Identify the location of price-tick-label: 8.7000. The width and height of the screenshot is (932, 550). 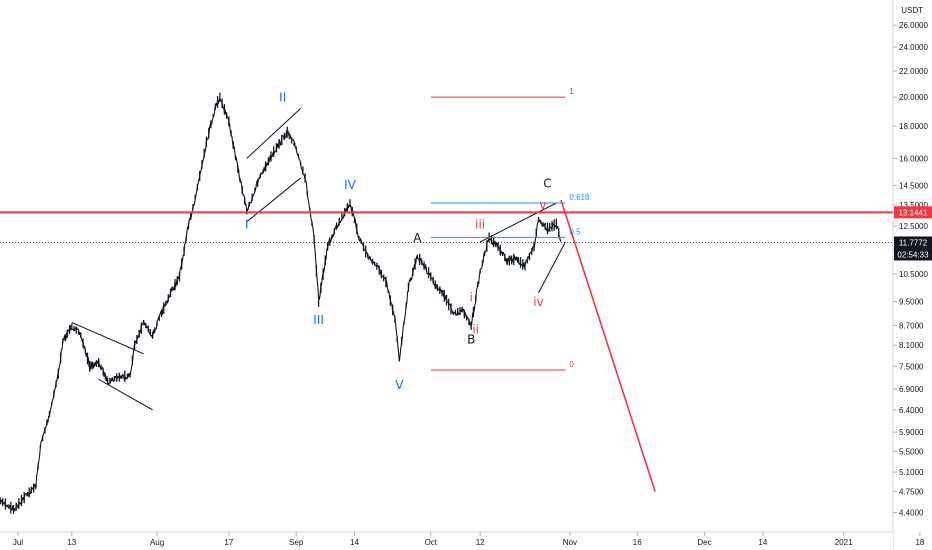
(911, 326).